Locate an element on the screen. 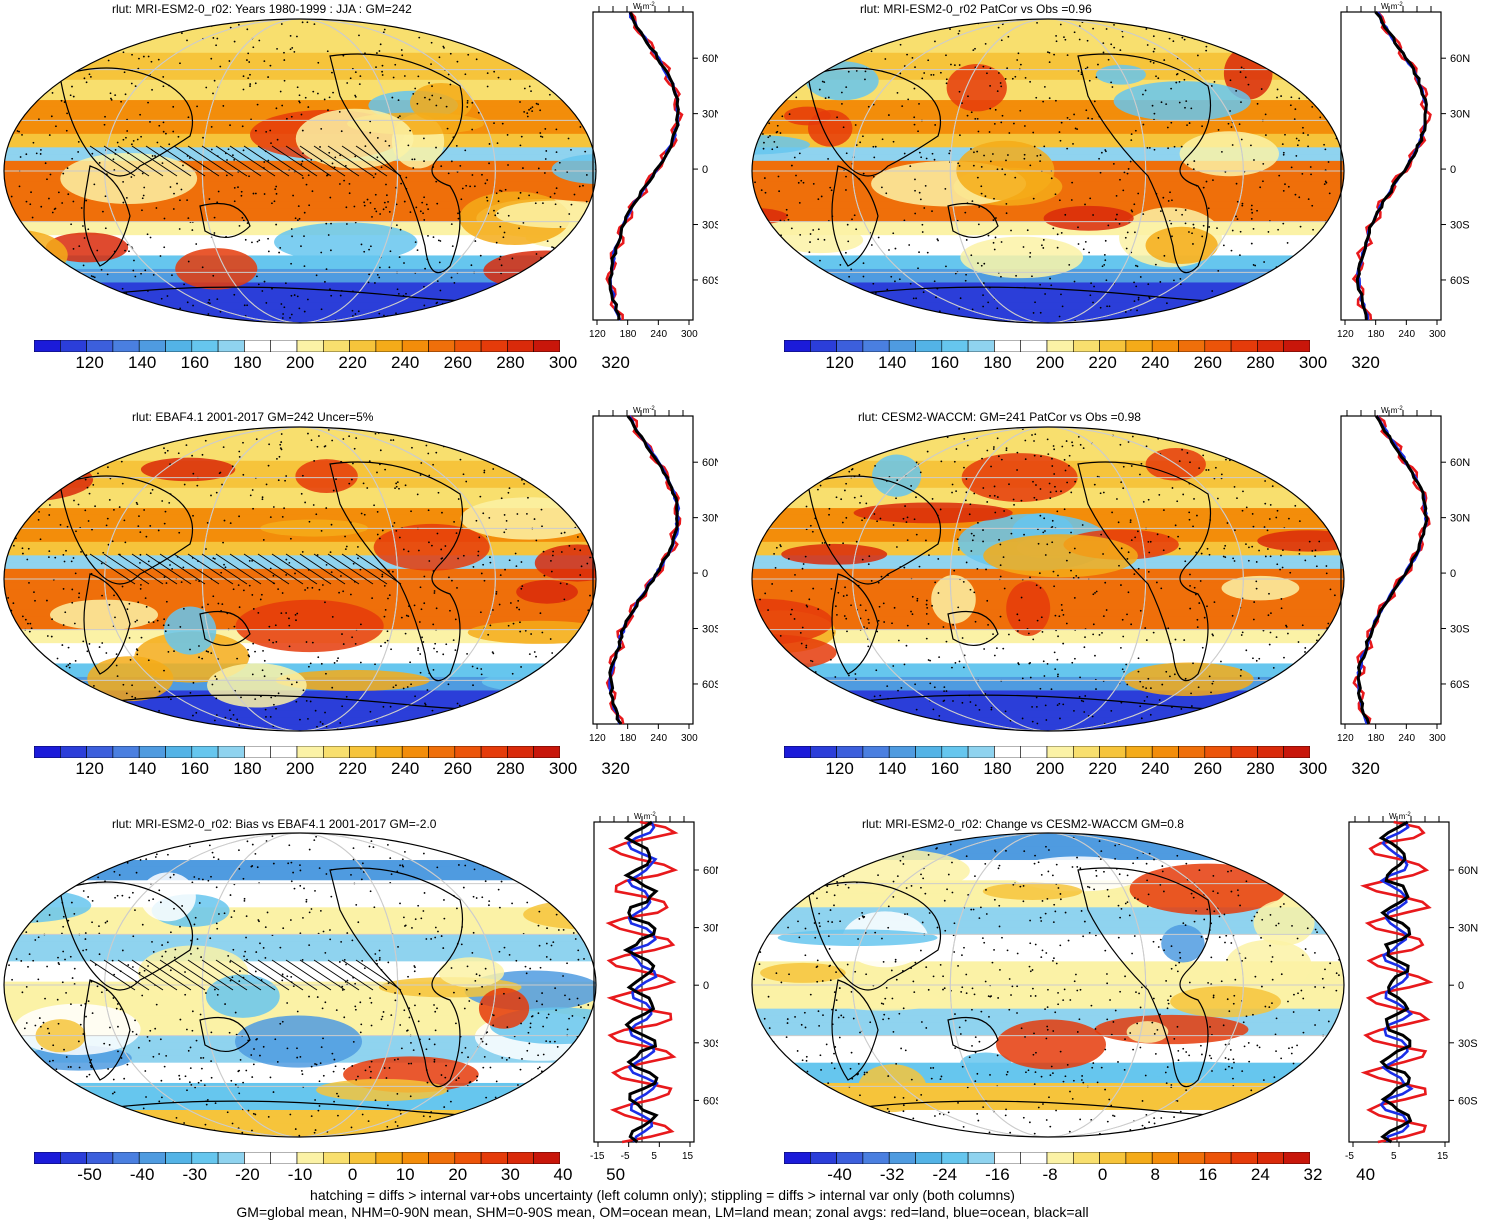 Image resolution: width=1485 pixels, height=1221 pixels. zonal-land-line is located at coordinates (642, 982).